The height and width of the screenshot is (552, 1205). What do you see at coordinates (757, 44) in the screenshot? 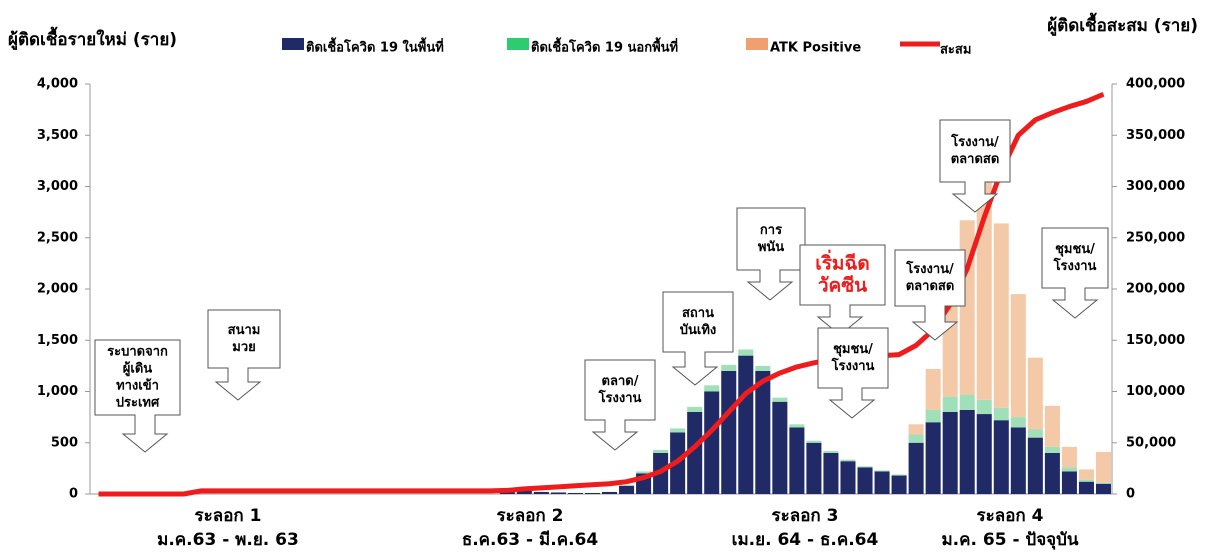
I see `legend-swatch` at bounding box center [757, 44].